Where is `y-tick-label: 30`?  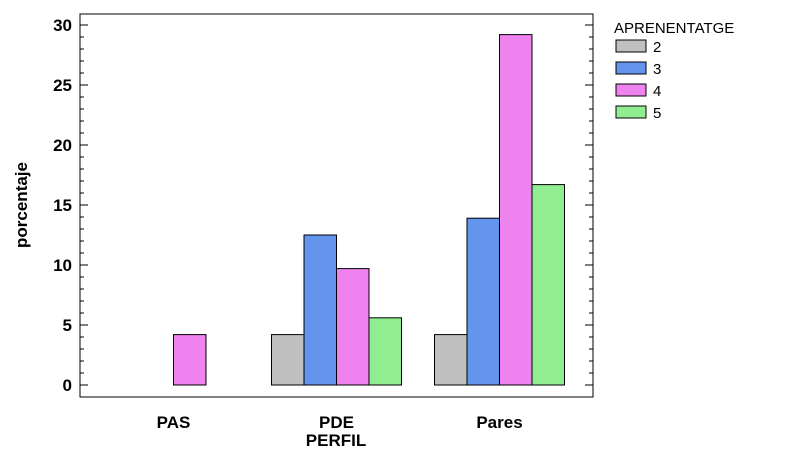 y-tick-label: 30 is located at coordinates (62, 25).